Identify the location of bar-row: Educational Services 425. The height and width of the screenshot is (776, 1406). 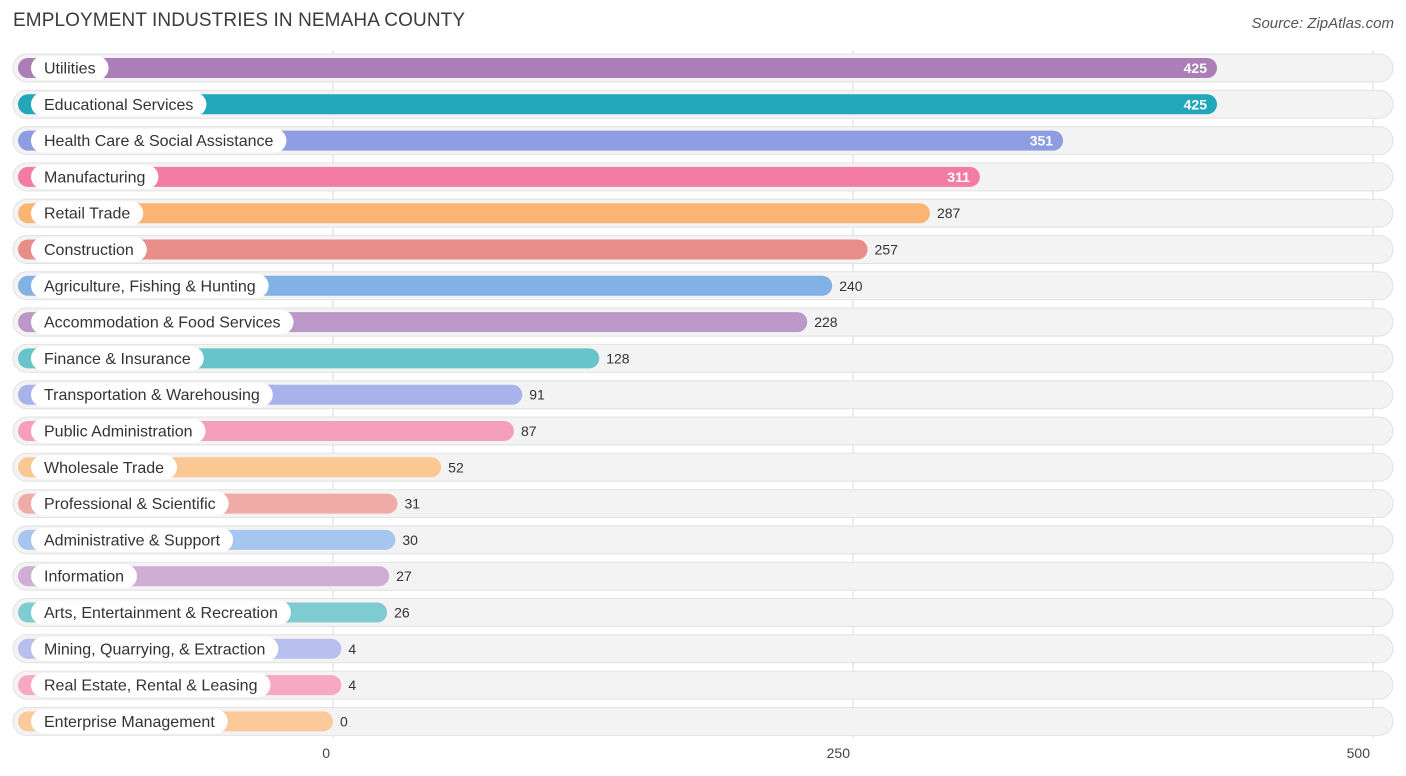
(703, 104).